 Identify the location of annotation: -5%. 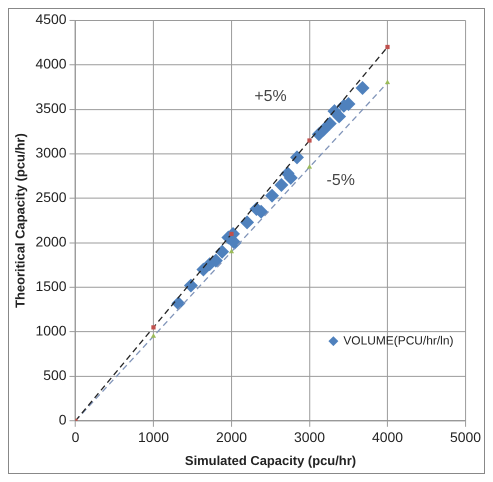
(340, 180).